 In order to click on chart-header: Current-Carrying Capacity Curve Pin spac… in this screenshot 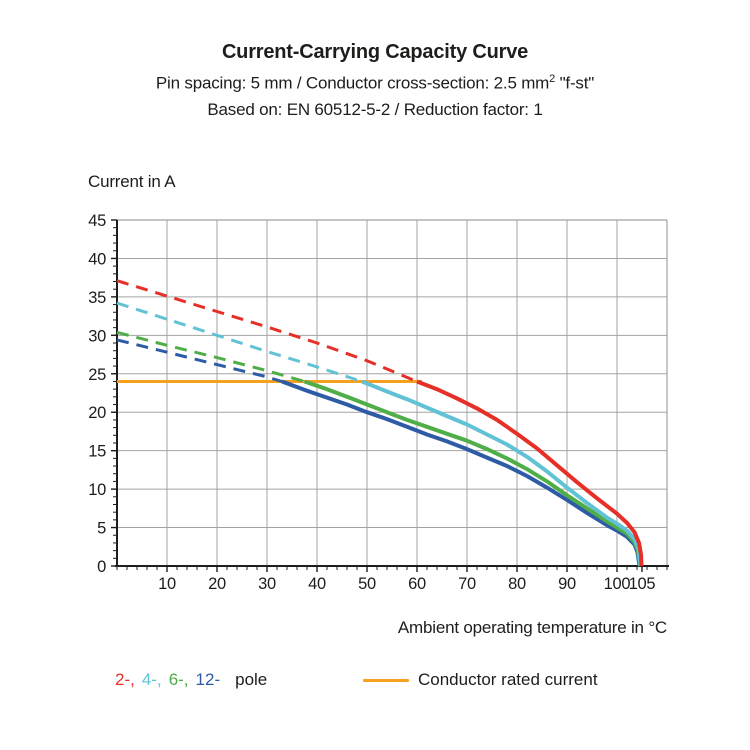, I will do `click(375, 80)`.